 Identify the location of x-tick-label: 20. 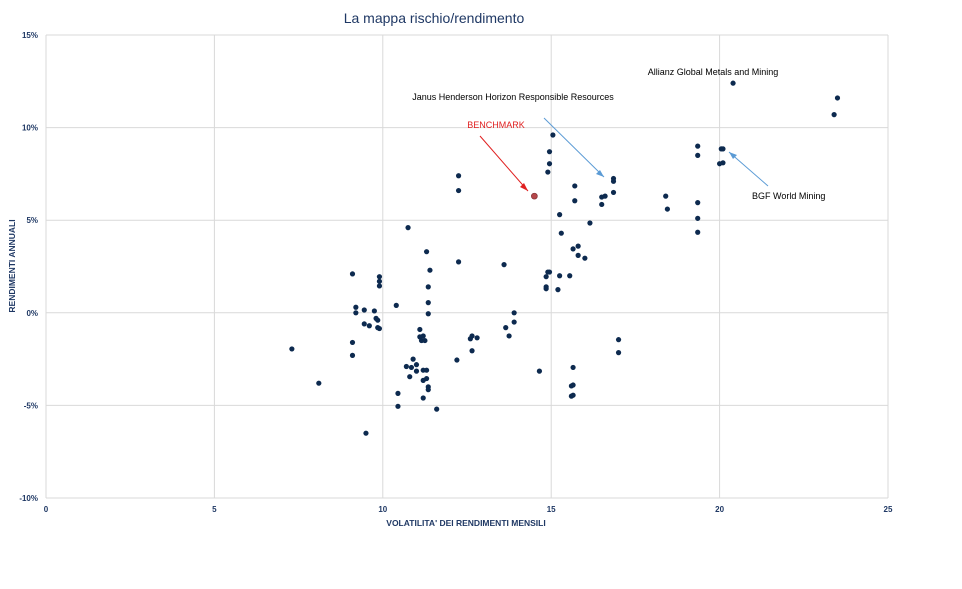
(719, 509).